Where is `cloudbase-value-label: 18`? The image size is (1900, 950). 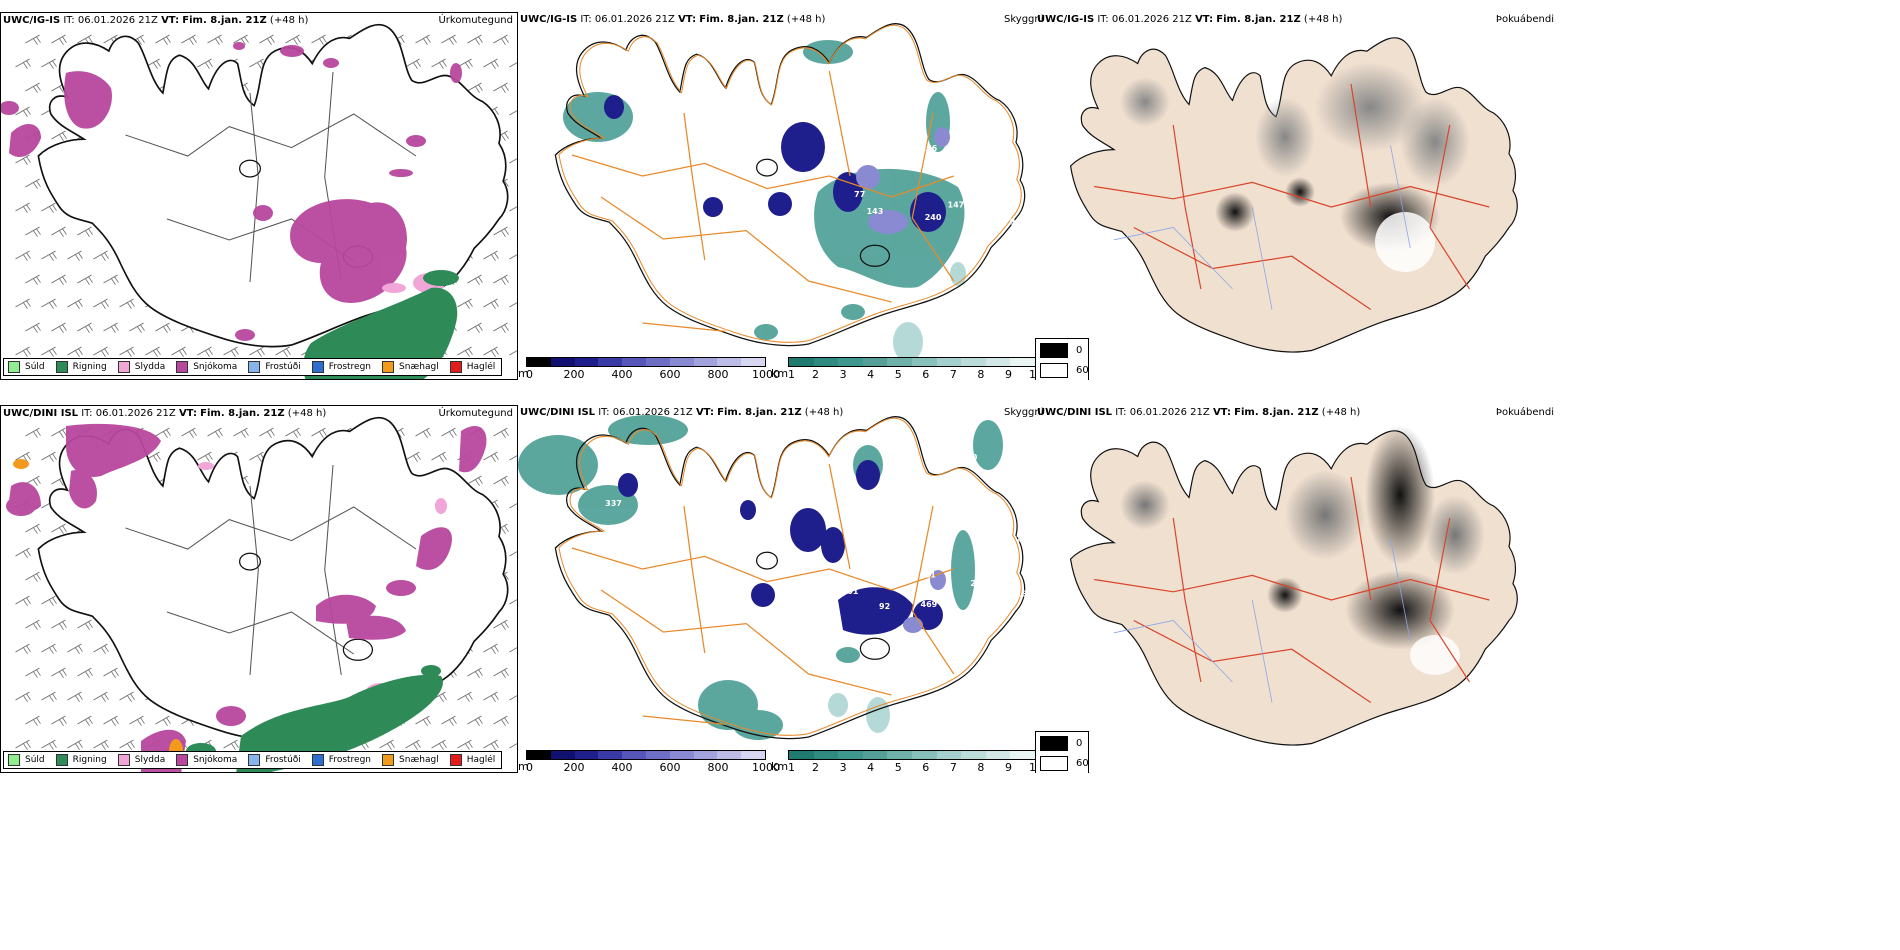 cloudbase-value-label: 18 is located at coordinates (1022, 593).